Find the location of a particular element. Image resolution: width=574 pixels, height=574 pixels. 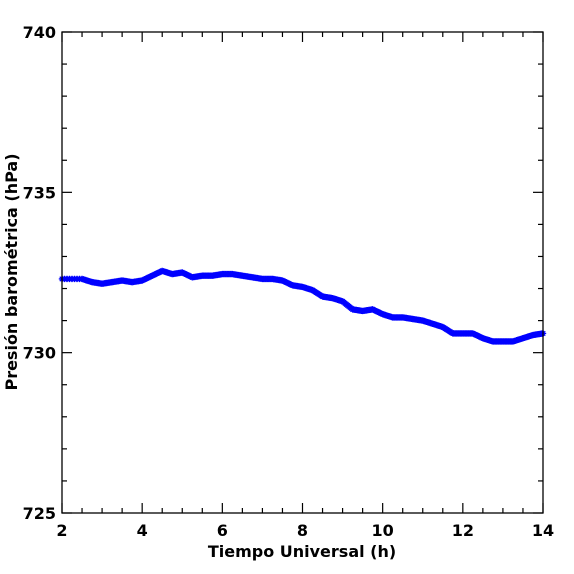

x-tick-label: 8 is located at coordinates (302, 530).